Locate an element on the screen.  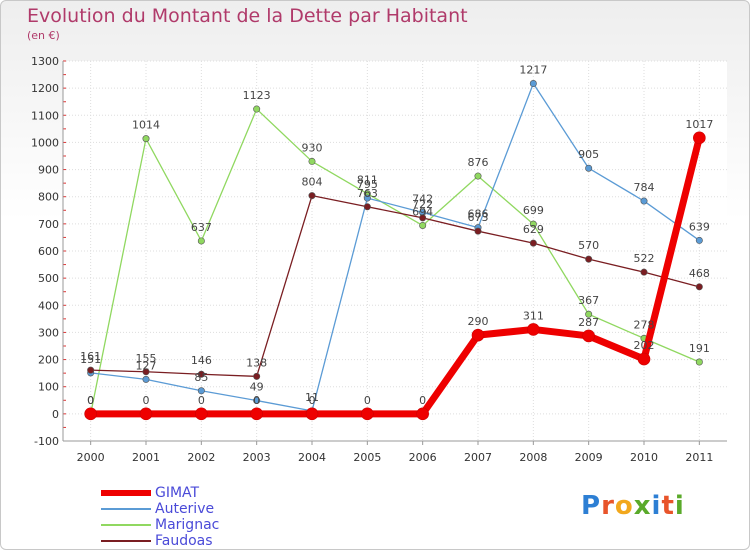
x-tick-label: 2000 is located at coordinates (91, 457).